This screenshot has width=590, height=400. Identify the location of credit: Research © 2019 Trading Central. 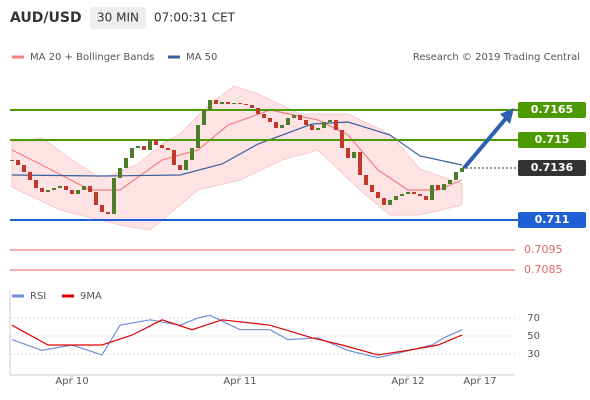
(496, 57).